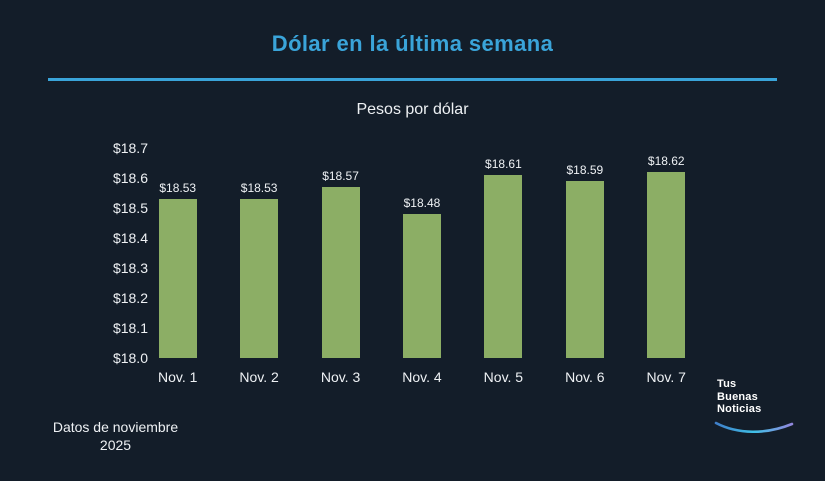  I want to click on footnote-line-1: Datos de noviembre, so click(115, 427).